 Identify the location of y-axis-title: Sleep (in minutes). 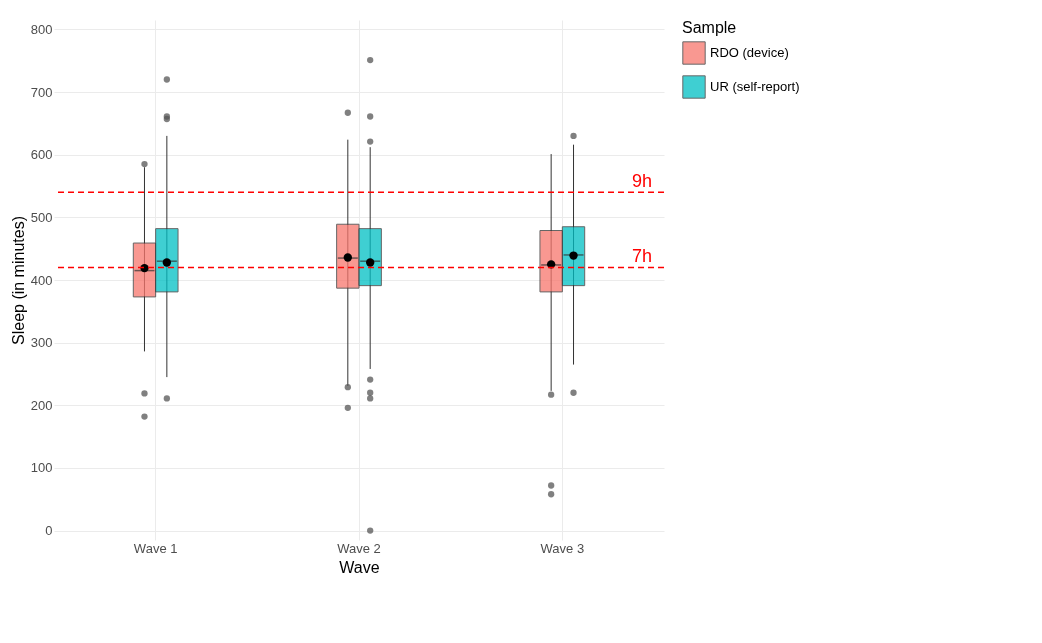
(18, 280).